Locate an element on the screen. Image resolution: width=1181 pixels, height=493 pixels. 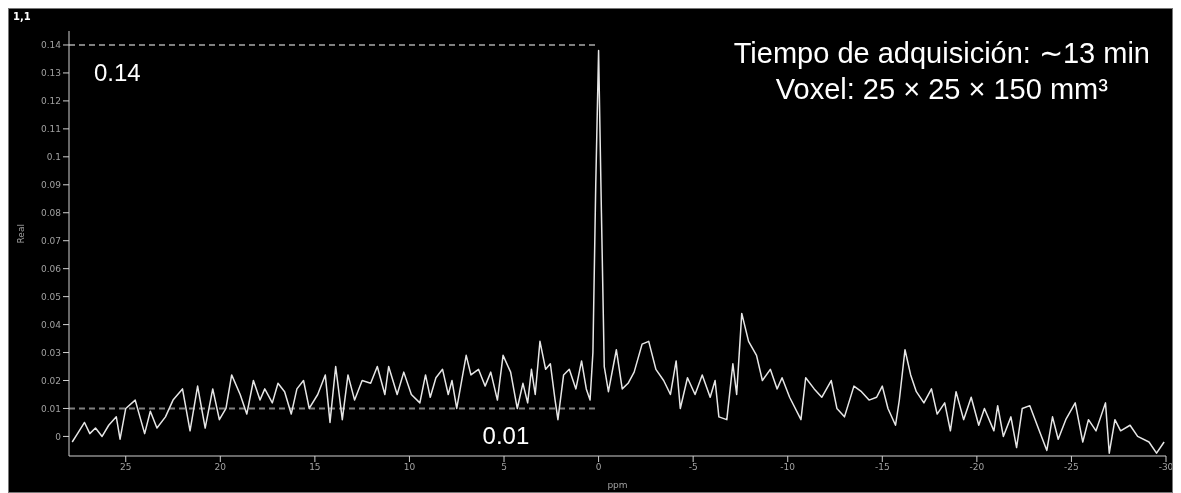
y-tick-label: 0.05 is located at coordinates (50, 296).